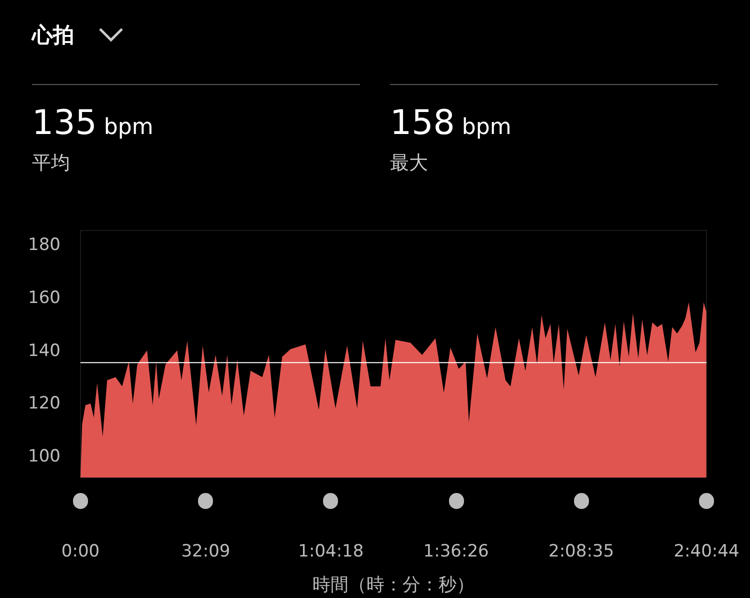  I want to click on y-tick-label: 160, so click(44, 298).